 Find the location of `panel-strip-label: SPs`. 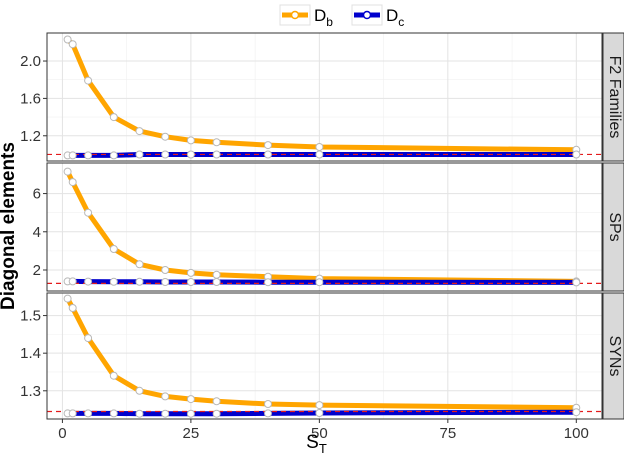

panel-strip-label: SPs is located at coordinates (614, 226).